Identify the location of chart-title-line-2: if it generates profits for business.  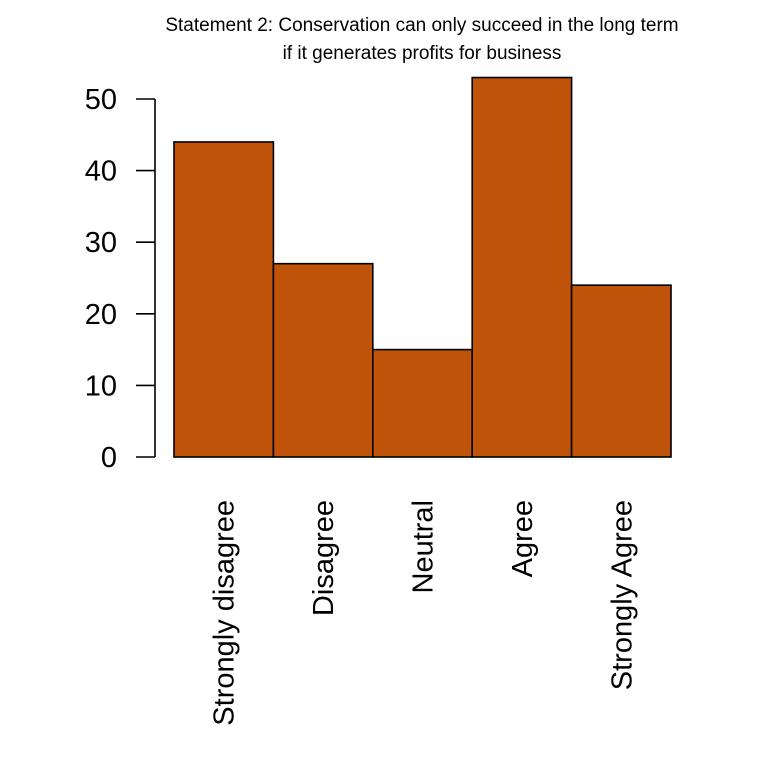
(422, 53).